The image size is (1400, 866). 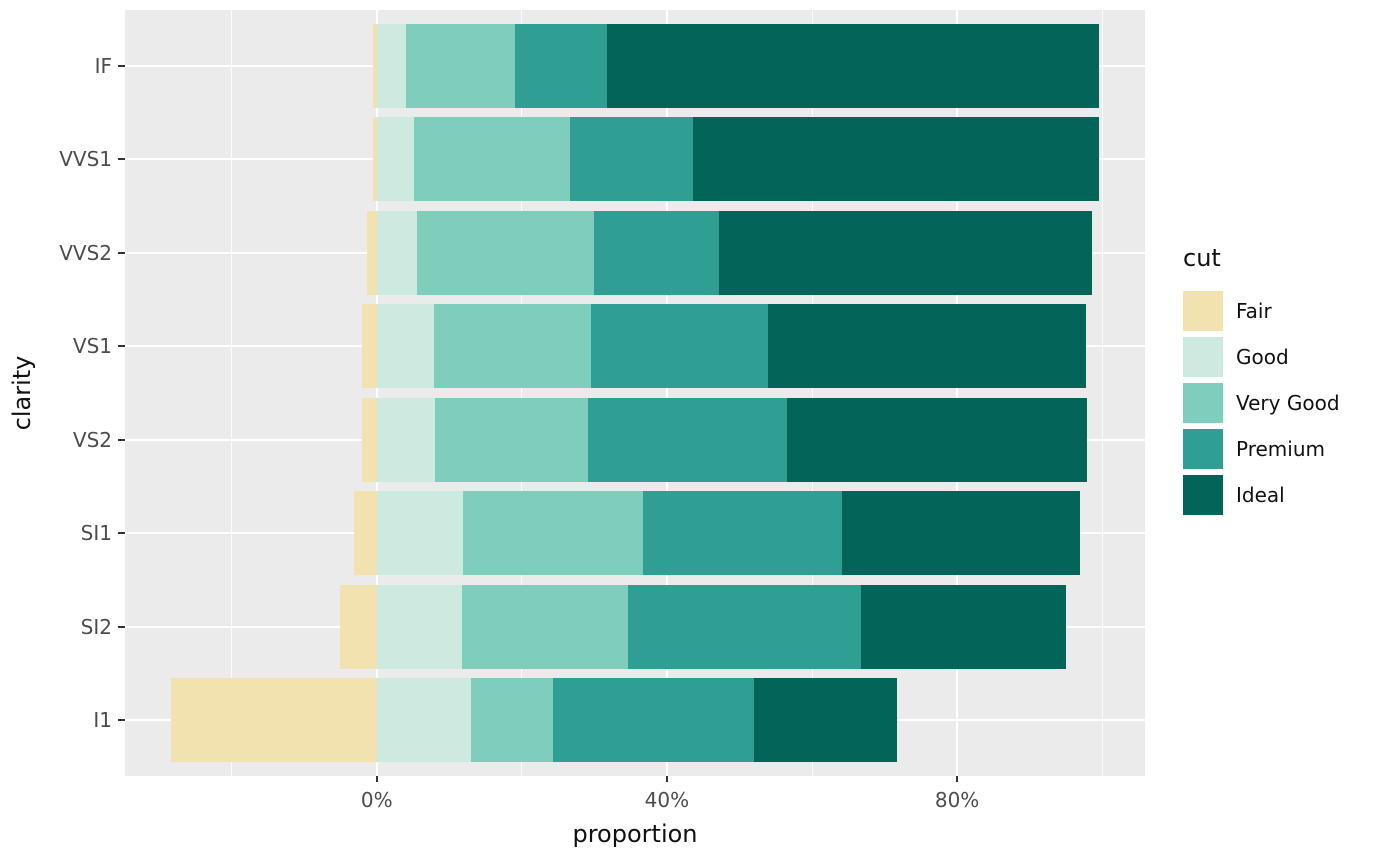 What do you see at coordinates (679, 346) in the screenshot?
I see `bar-segment-VS1-premium` at bounding box center [679, 346].